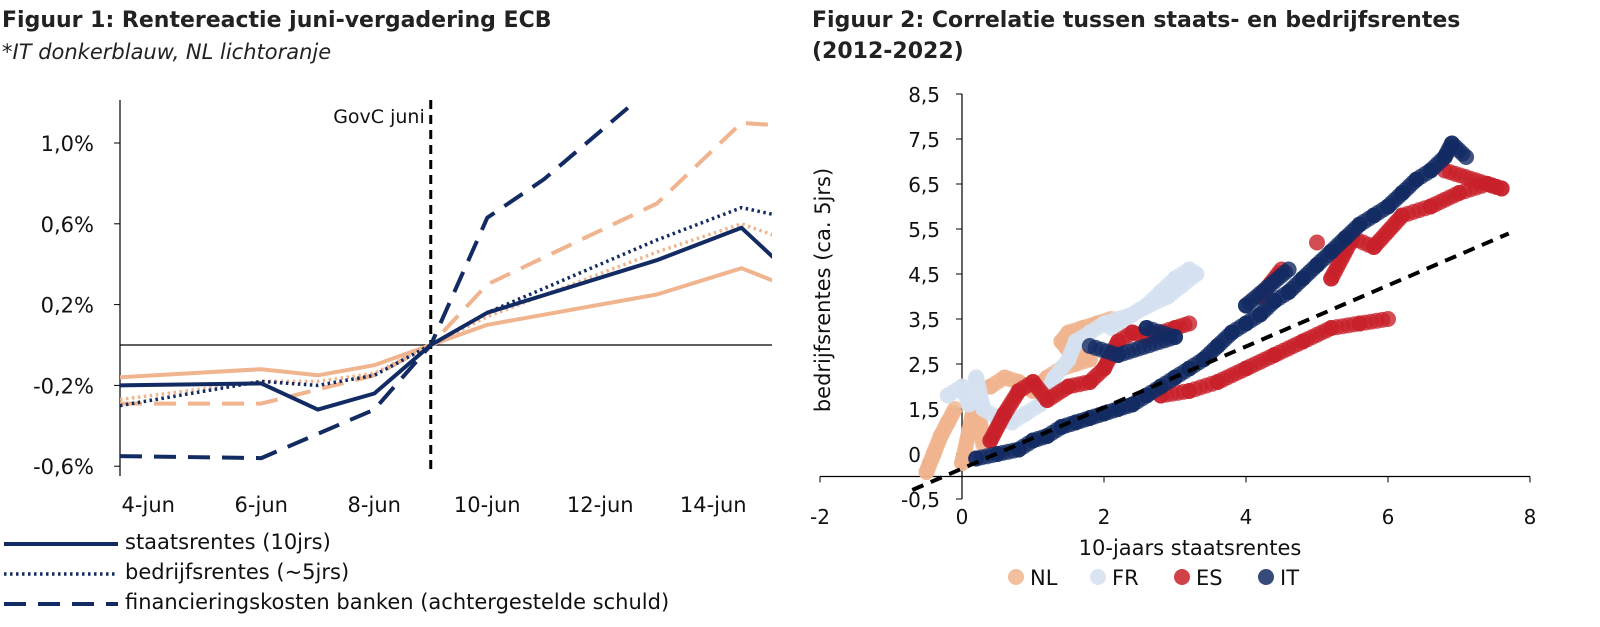  I want to click on figure2-y-tick-label: 1,5, so click(924, 410).